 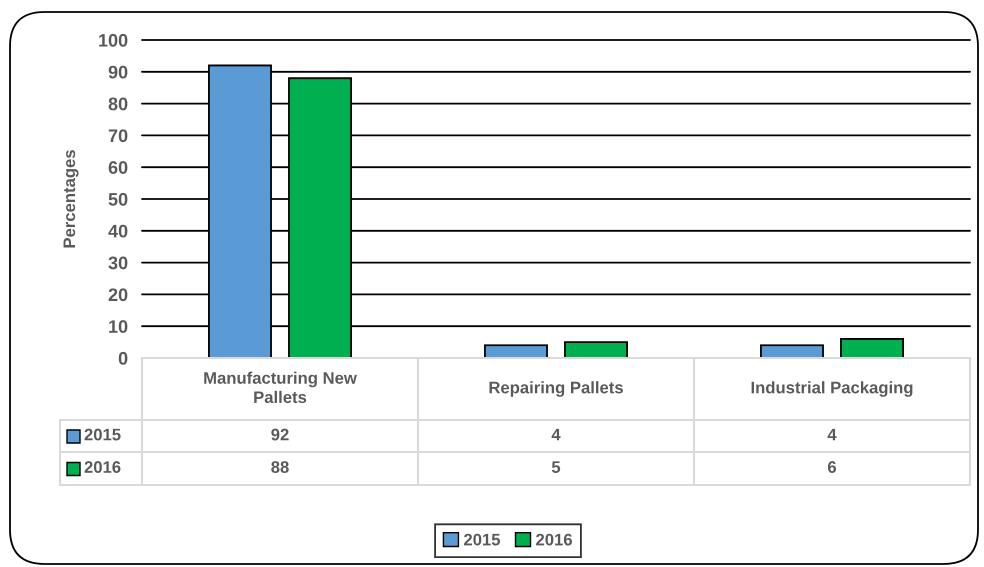 I want to click on y-tick-label: 70, so click(x=118, y=135).